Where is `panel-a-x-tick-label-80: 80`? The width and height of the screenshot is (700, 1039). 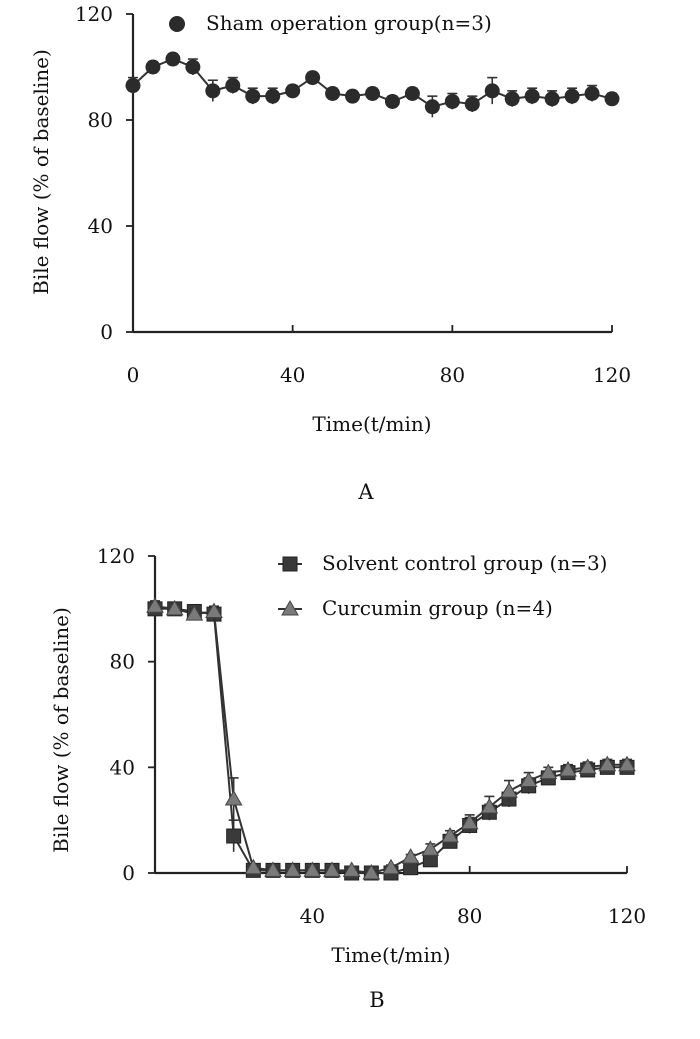 panel-a-x-tick-label-80: 80 is located at coordinates (452, 375).